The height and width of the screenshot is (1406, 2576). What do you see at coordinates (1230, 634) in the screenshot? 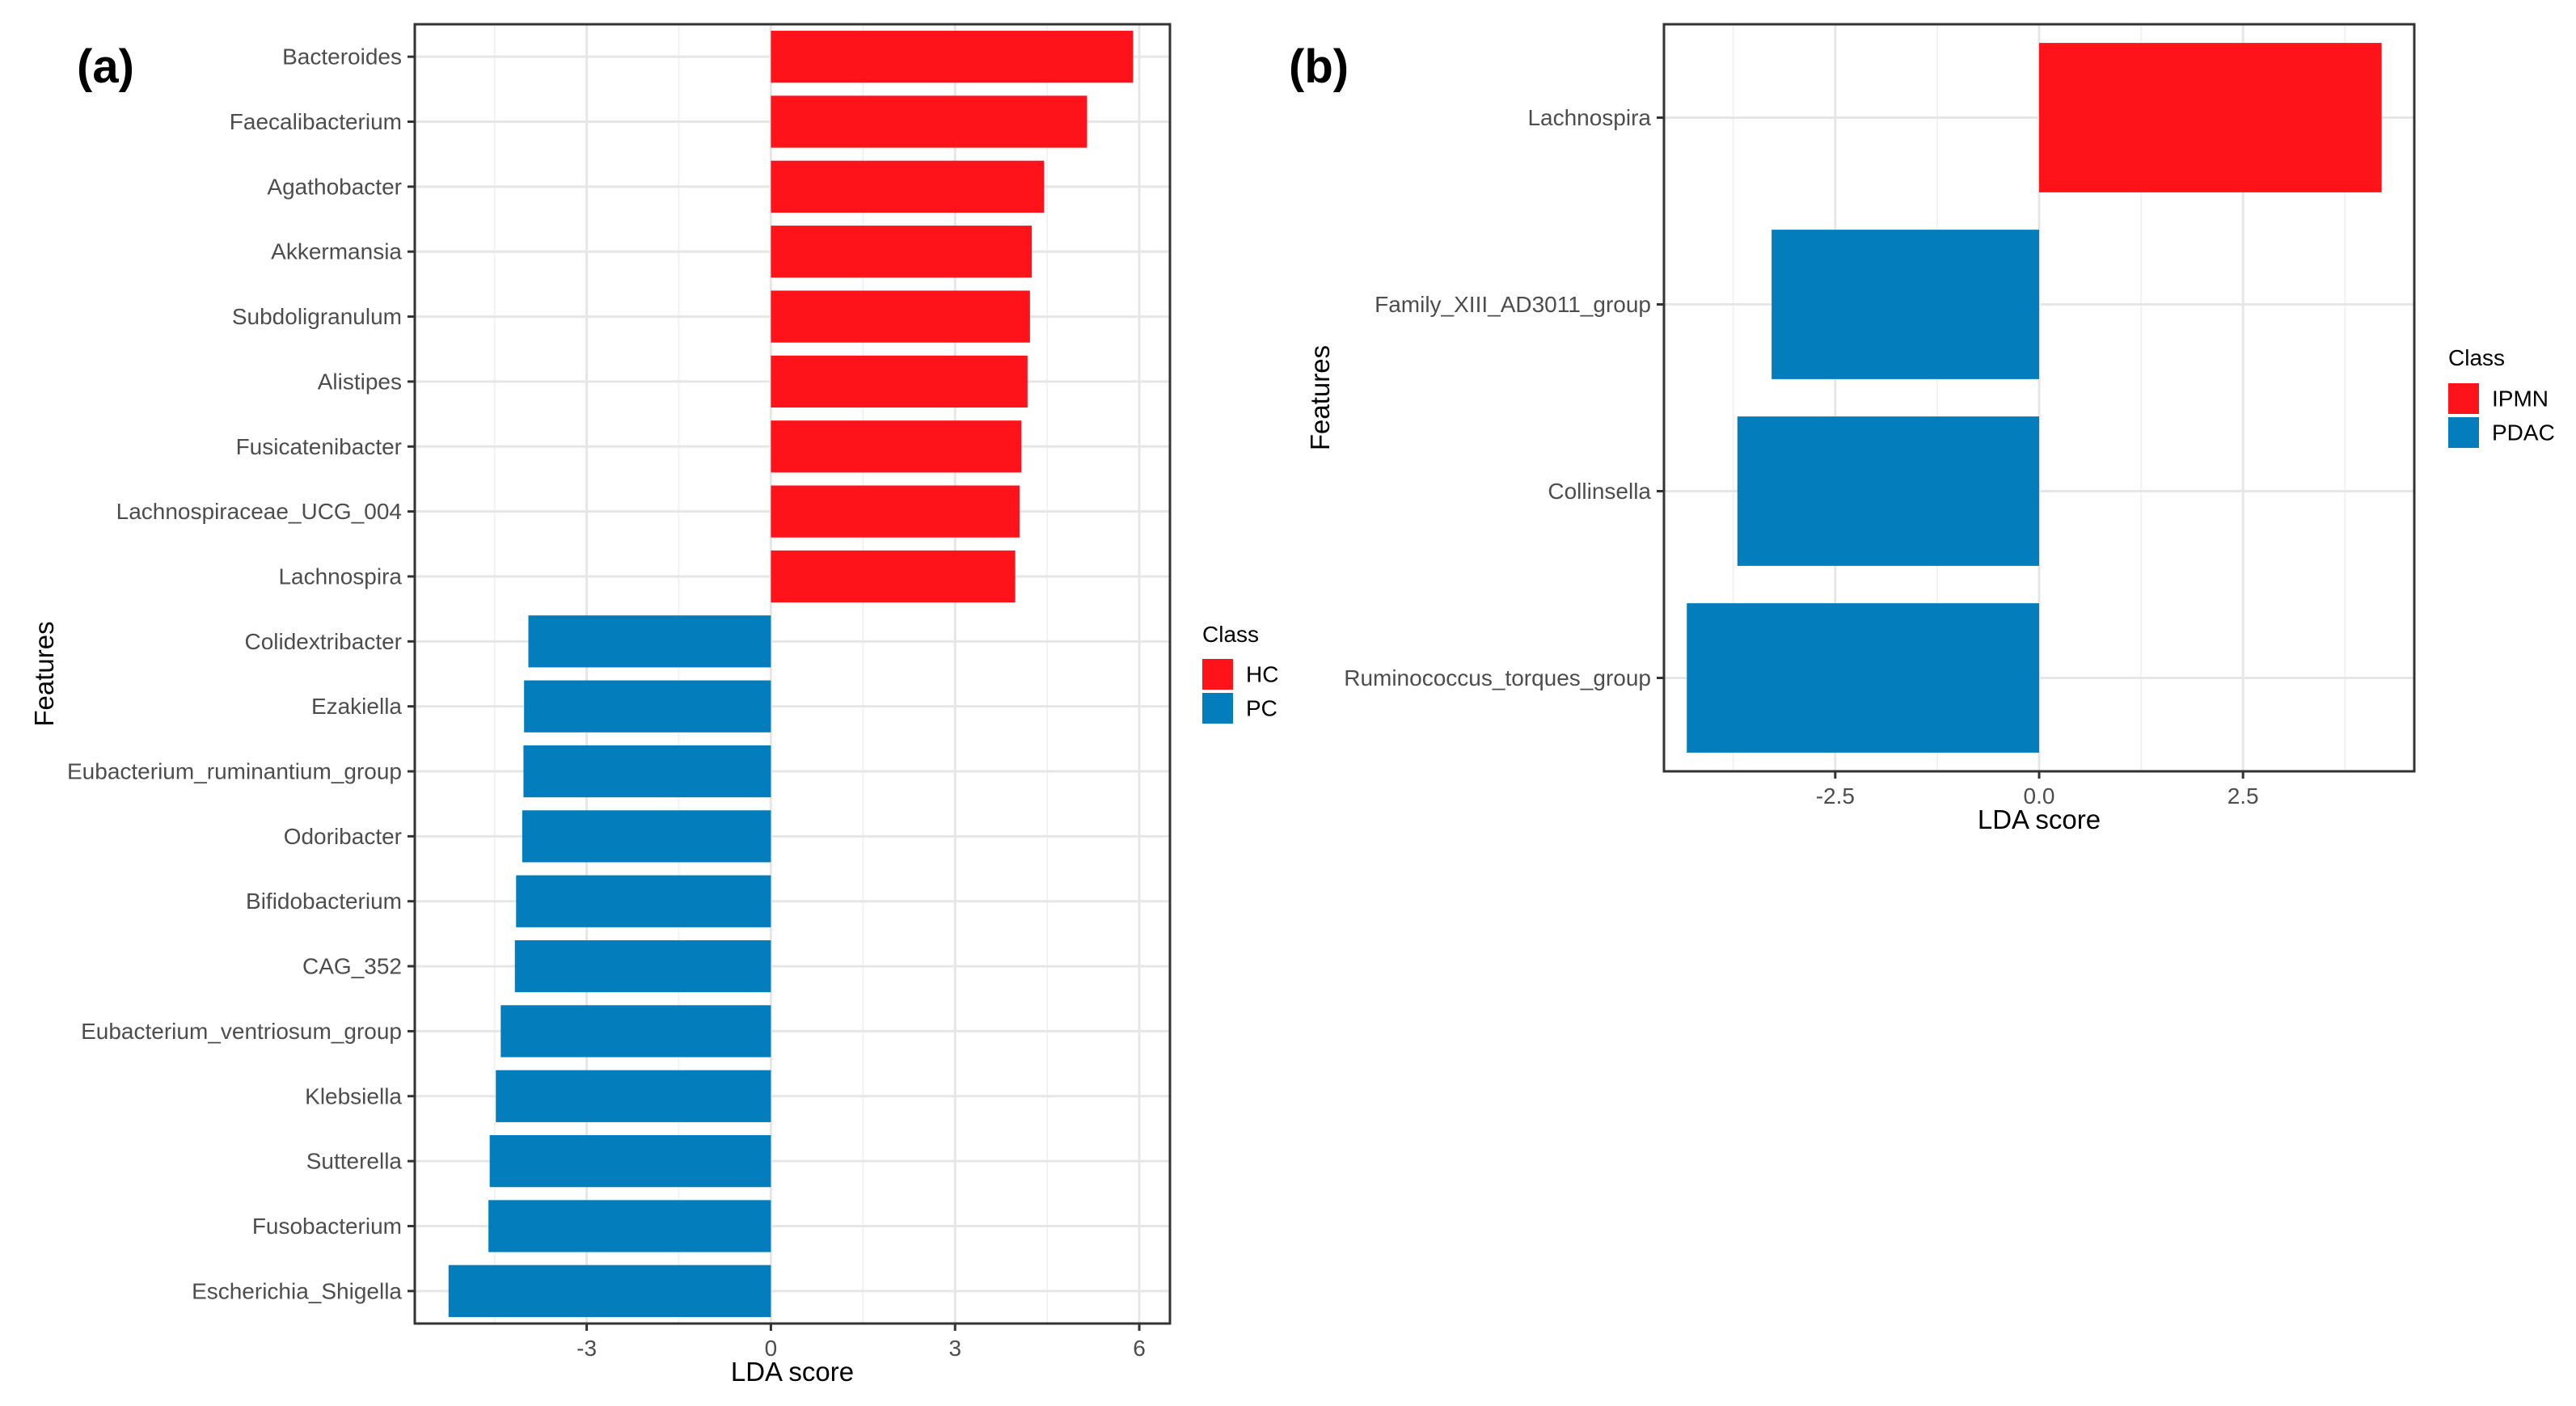
I see `panel-a-legend-title: Class` at bounding box center [1230, 634].